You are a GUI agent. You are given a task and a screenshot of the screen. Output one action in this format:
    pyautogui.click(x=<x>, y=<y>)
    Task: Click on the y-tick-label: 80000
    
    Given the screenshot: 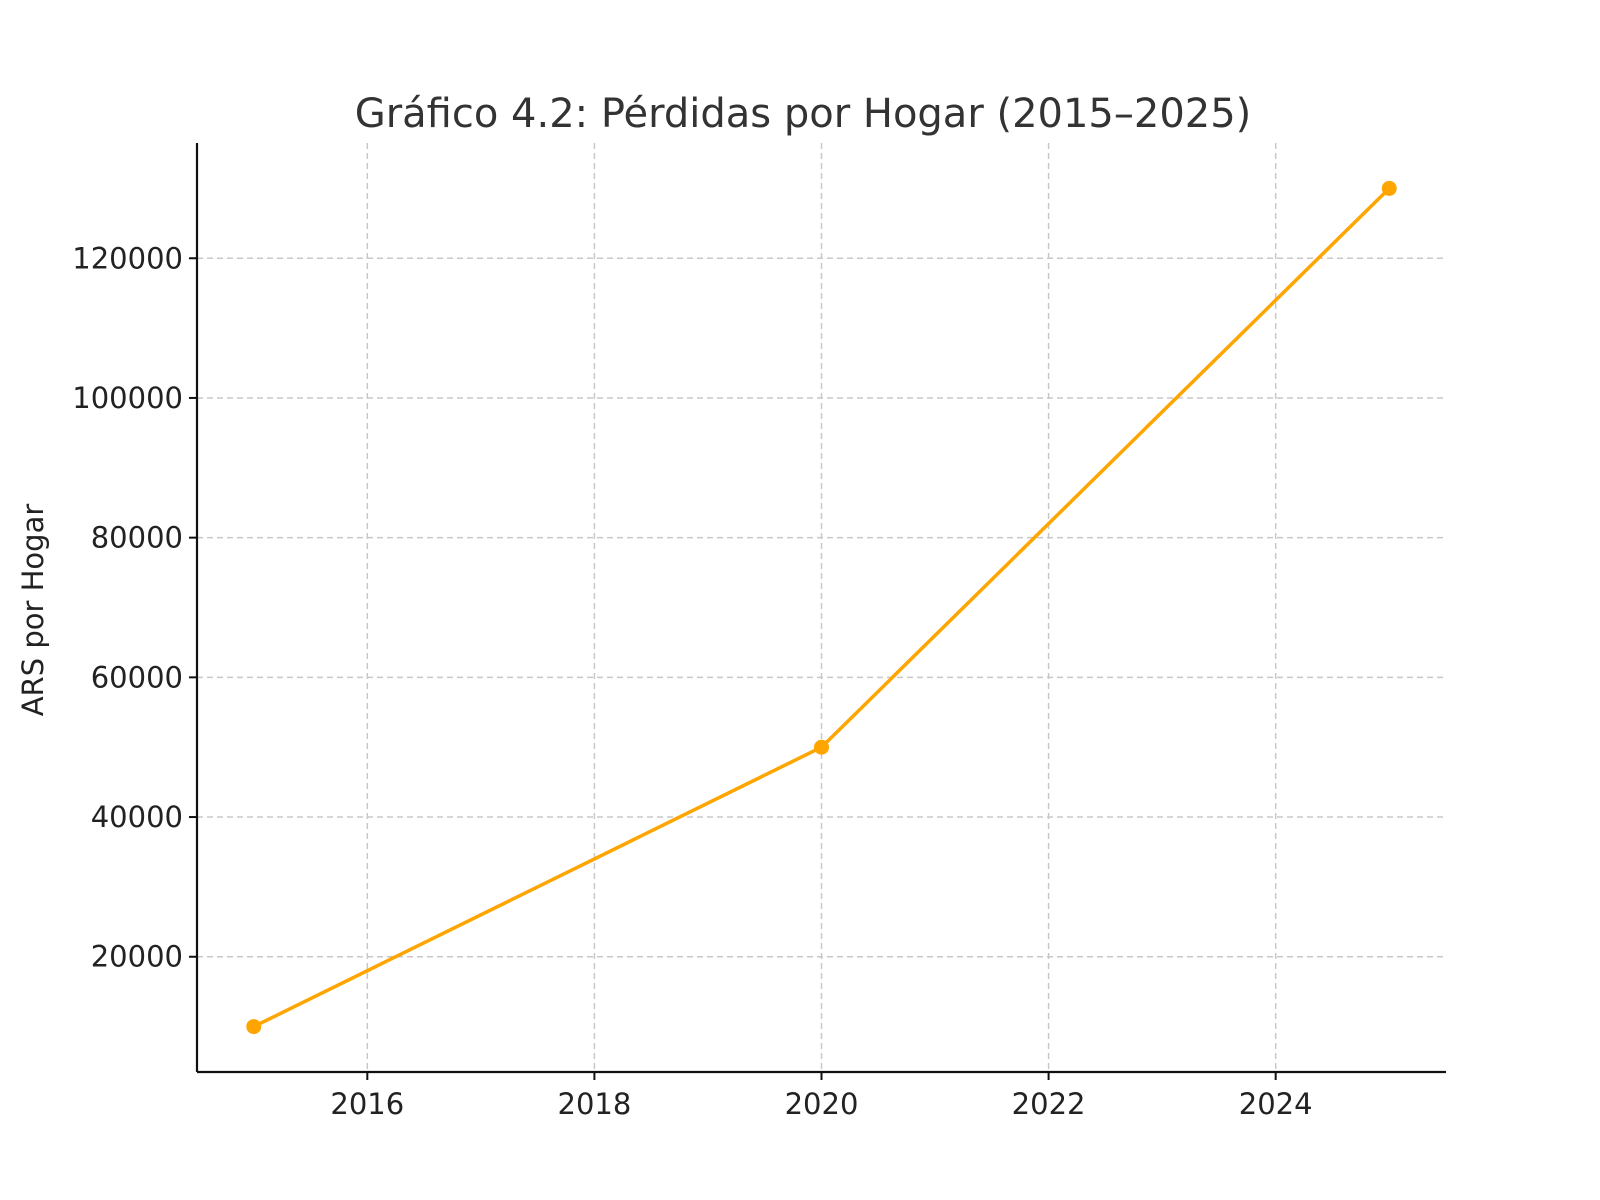 What is the action you would take?
    pyautogui.click(x=137, y=538)
    